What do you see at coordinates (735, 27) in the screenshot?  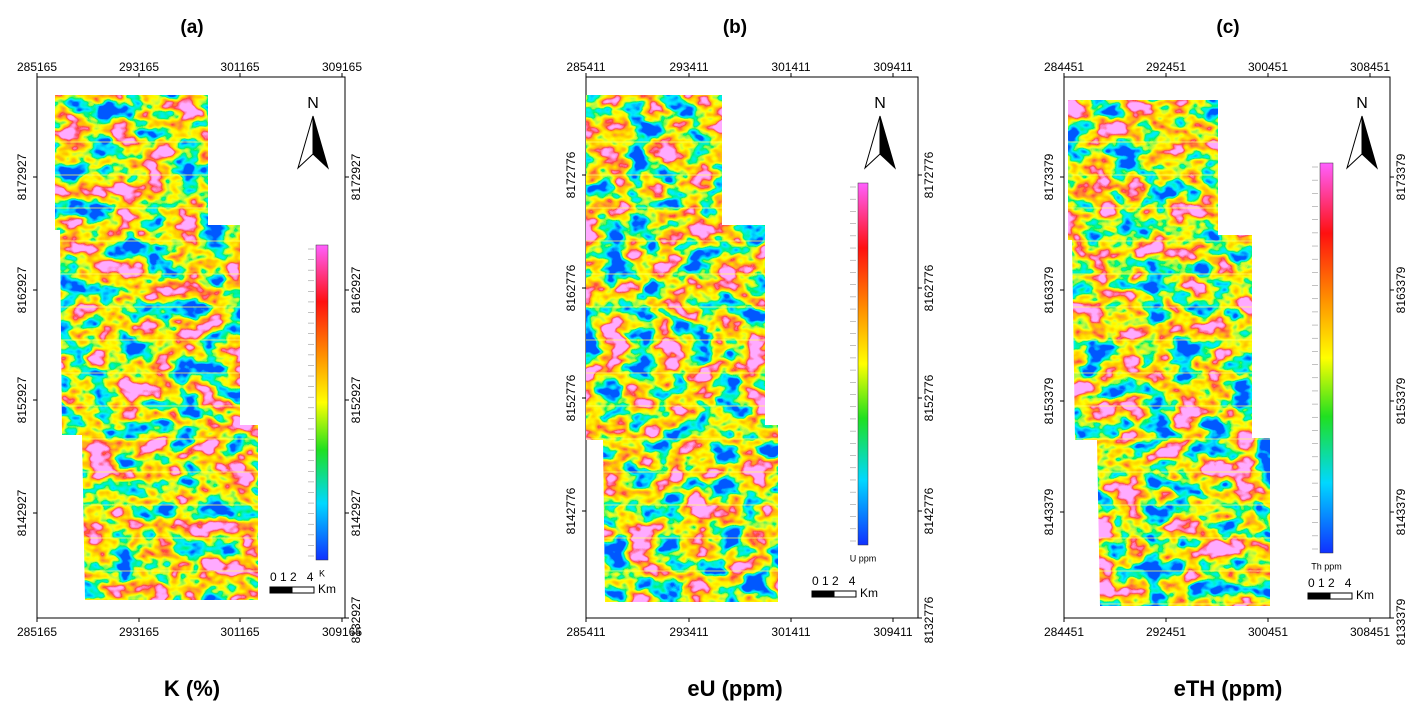 I see `panel-label: (b)` at bounding box center [735, 27].